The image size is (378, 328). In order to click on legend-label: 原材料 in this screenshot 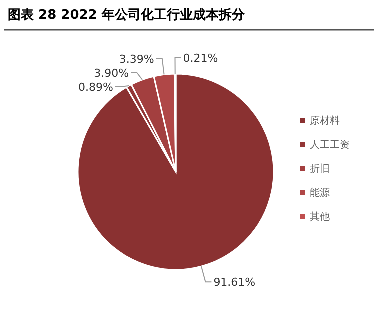, I will do `click(325, 121)`.